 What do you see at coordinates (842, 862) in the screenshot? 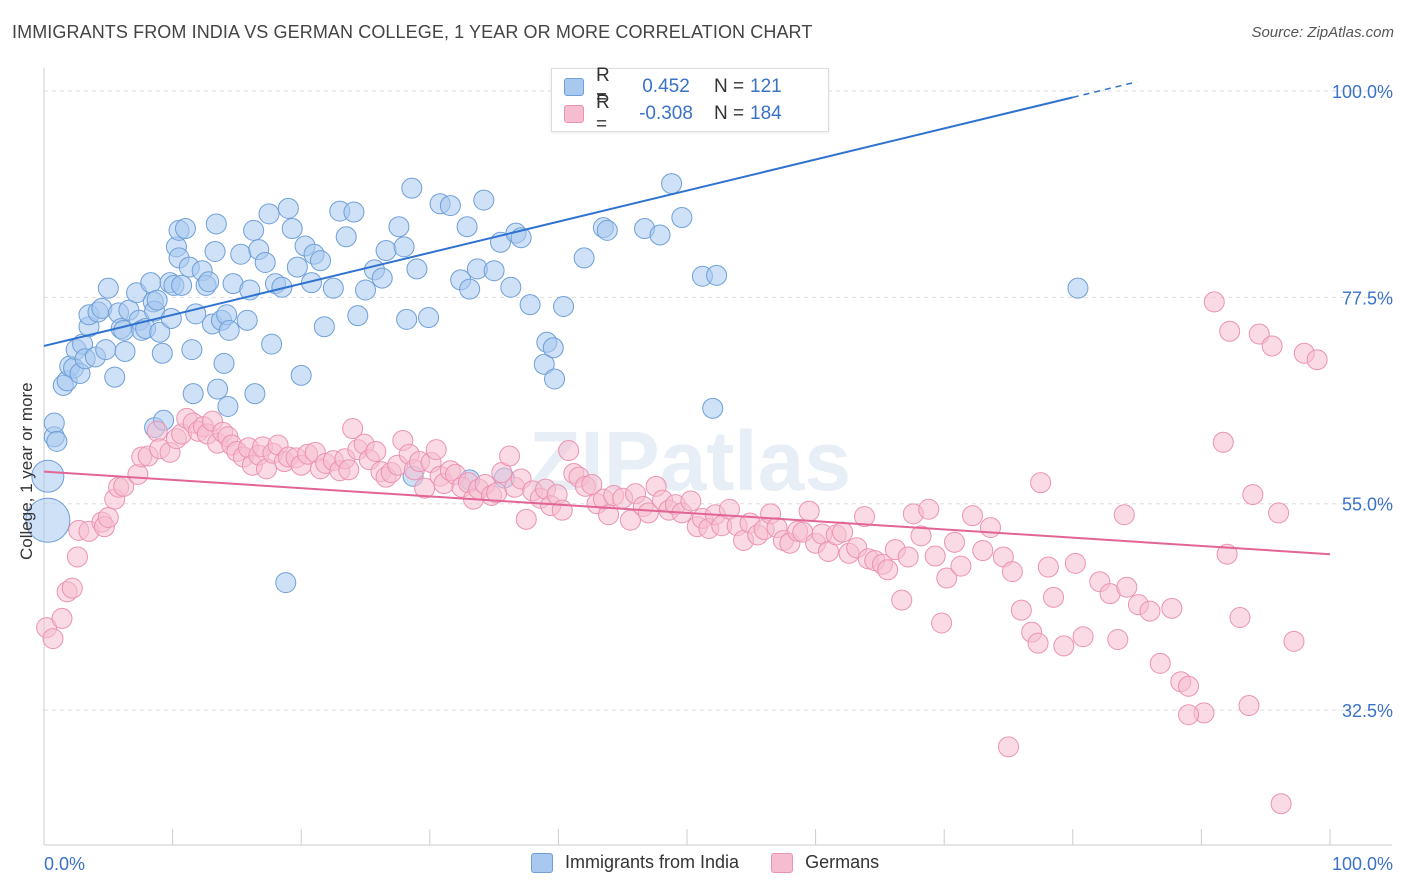
I see `legend-label-germans: Germans` at bounding box center [842, 862].